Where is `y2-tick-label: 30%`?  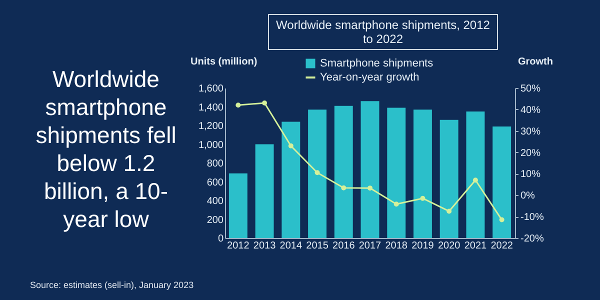
y2-tick-label: 30% is located at coordinates (530, 132).